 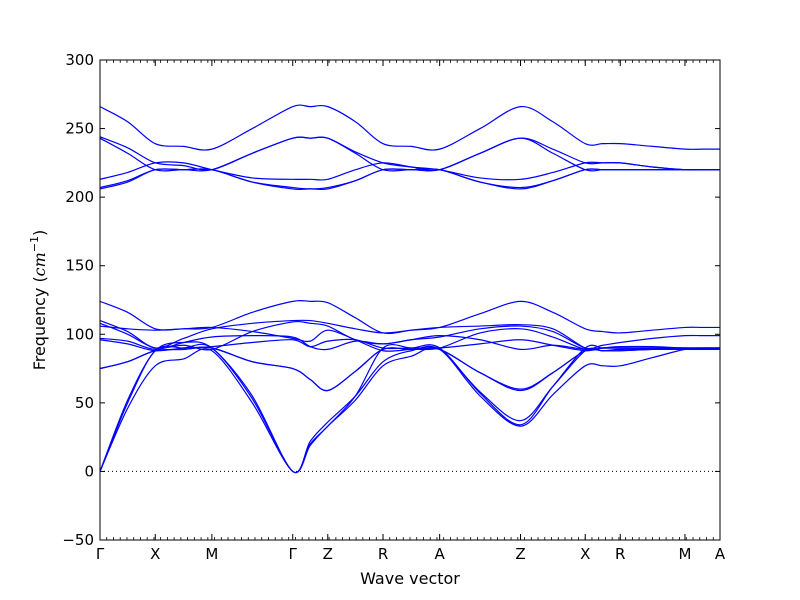 I want to click on y-tick-label-7: 300, so click(x=79, y=60).